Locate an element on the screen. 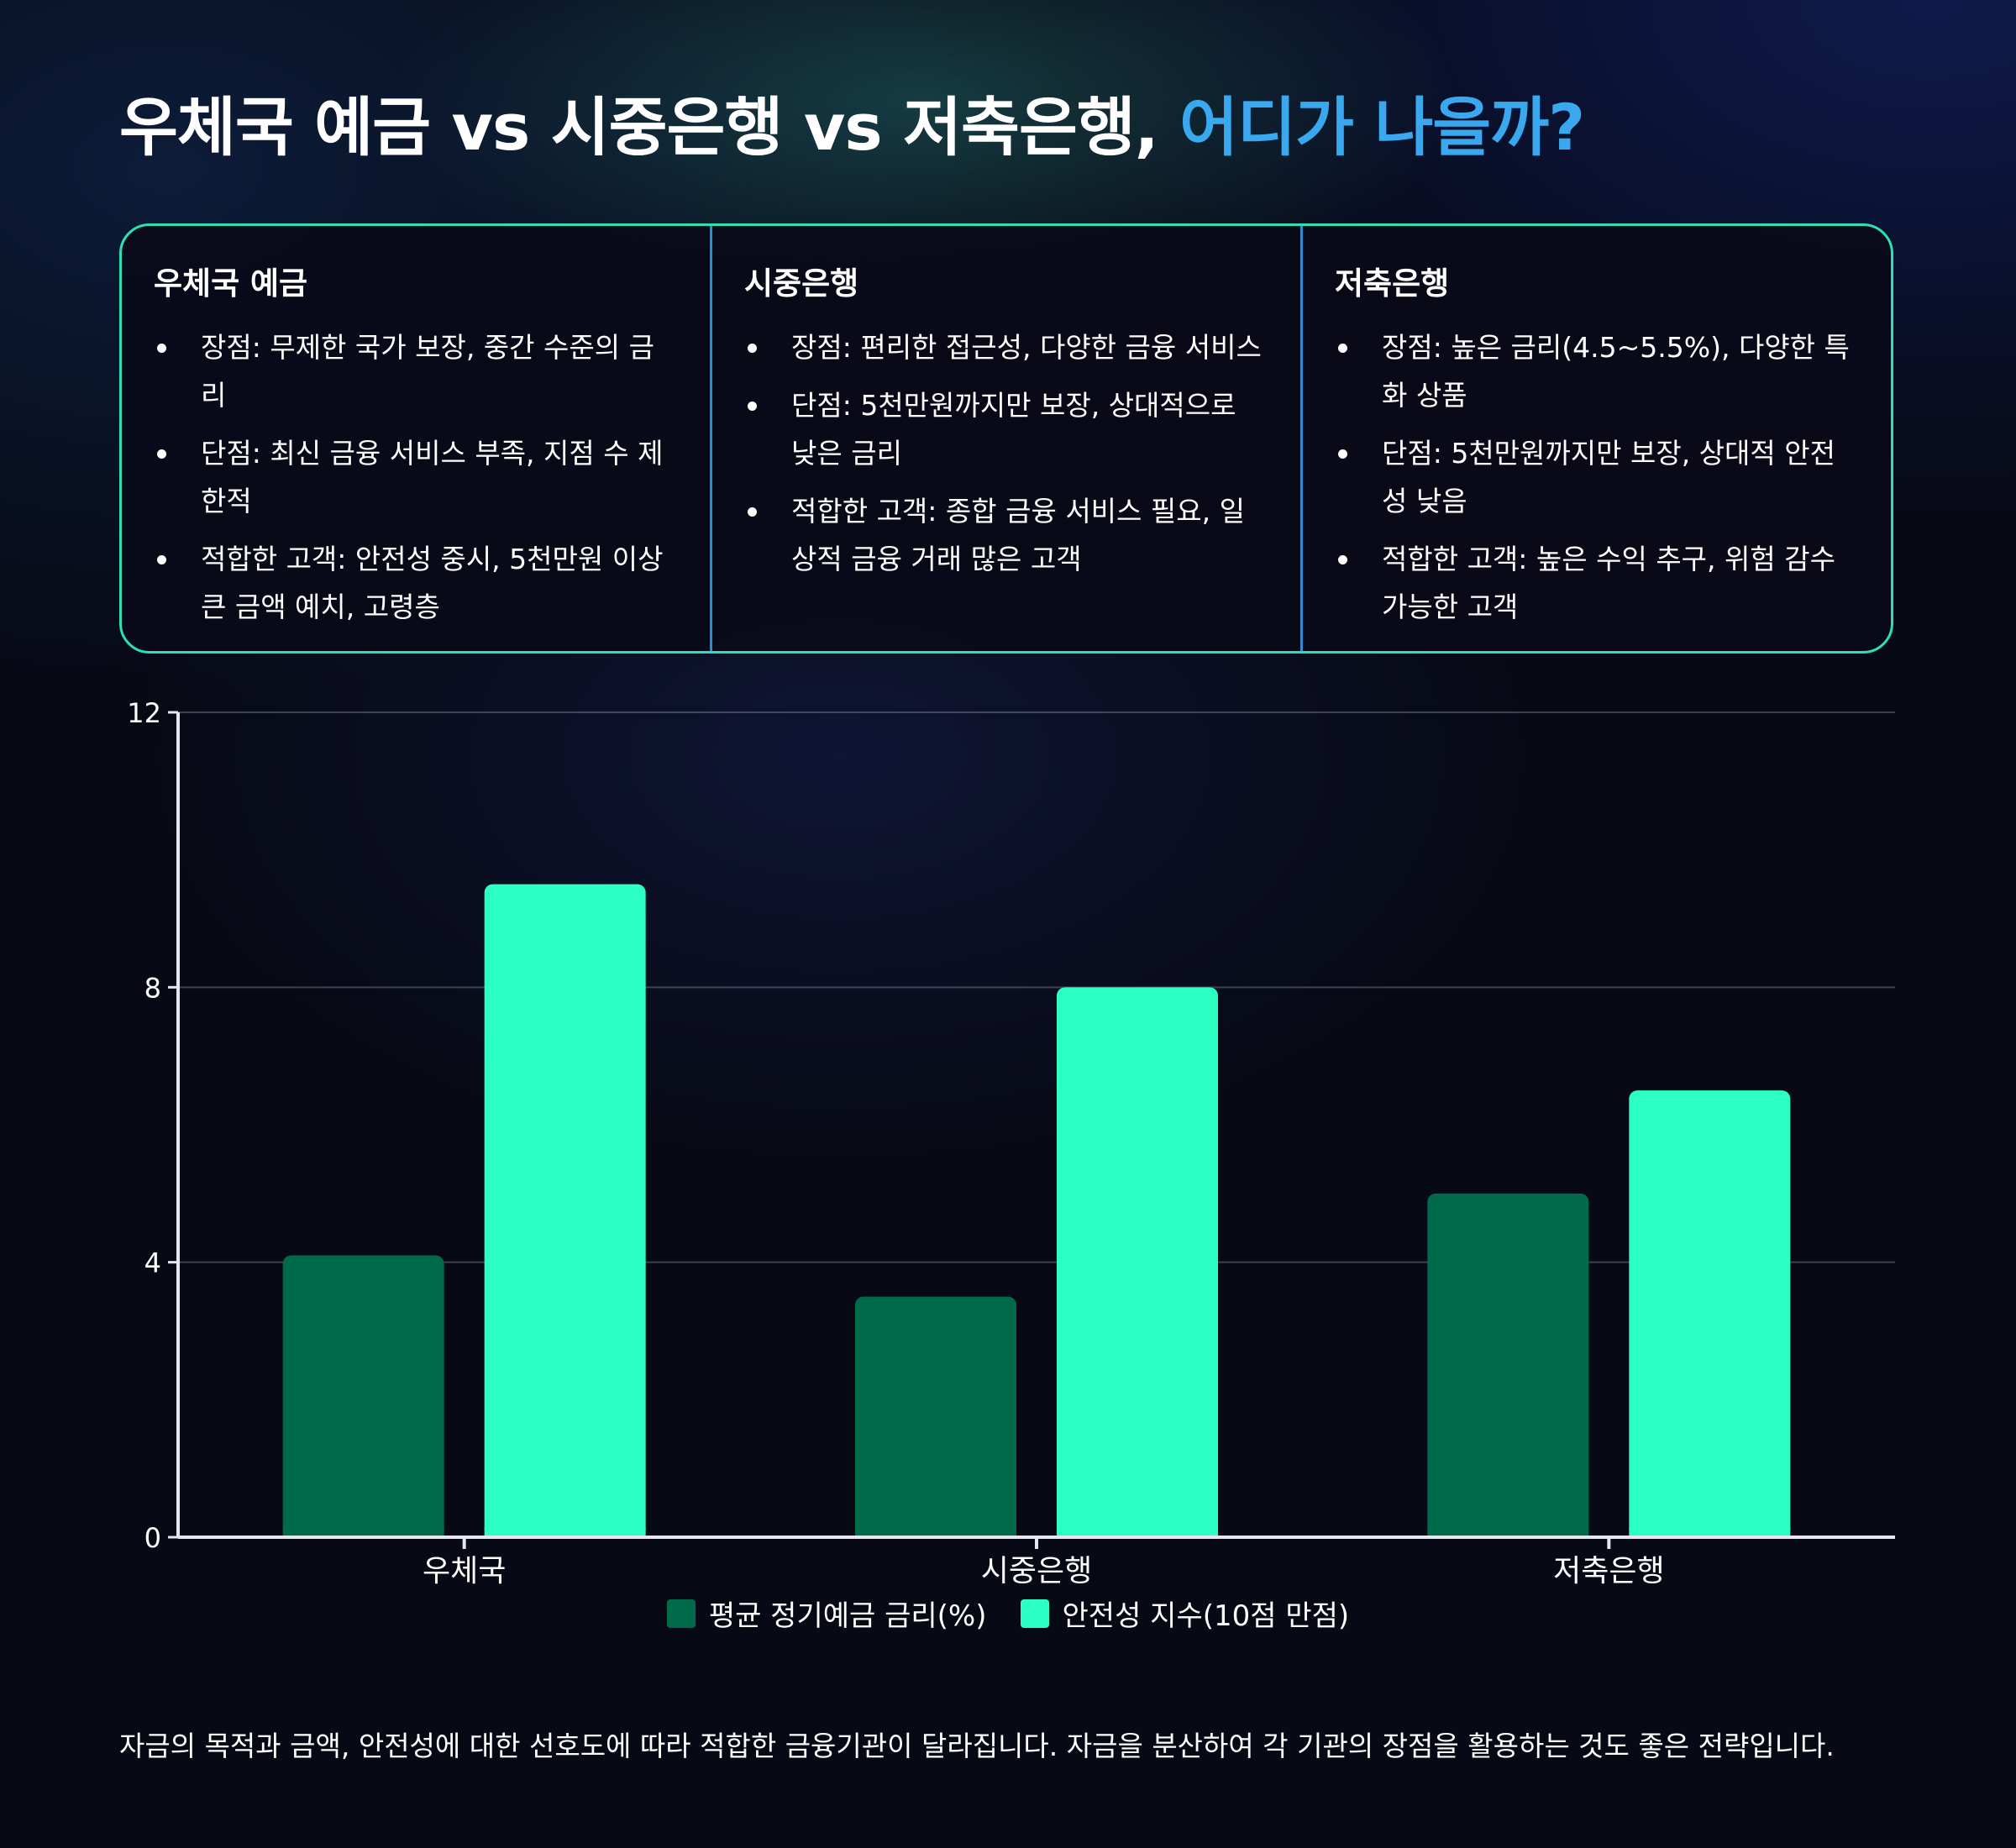 The height and width of the screenshot is (1848, 2016). list-item: 단점: 최신 금융 서비스 부족, 지점 수 제한적 is located at coordinates (416, 477).